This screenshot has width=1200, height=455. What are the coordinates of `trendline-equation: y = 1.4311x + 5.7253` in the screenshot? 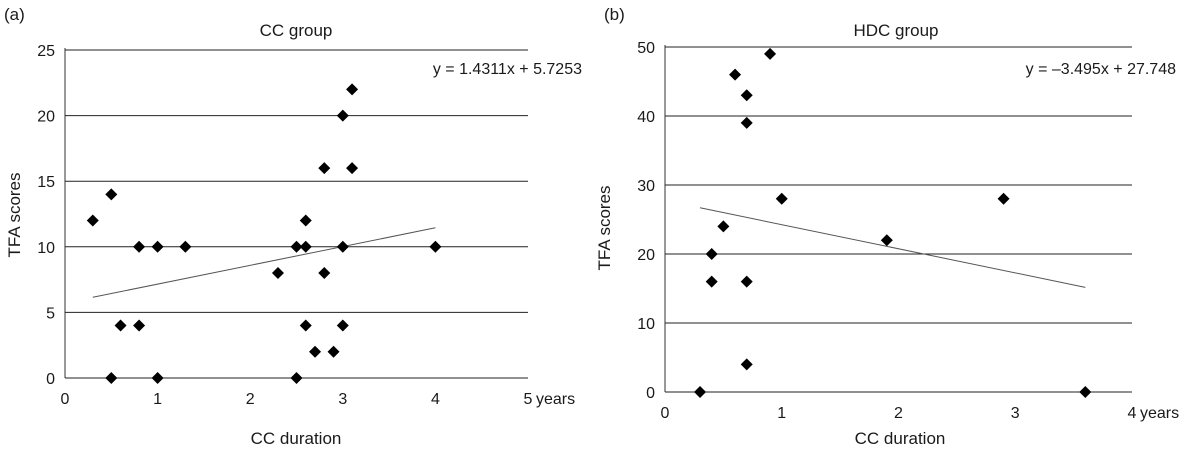 It's located at (507, 69).